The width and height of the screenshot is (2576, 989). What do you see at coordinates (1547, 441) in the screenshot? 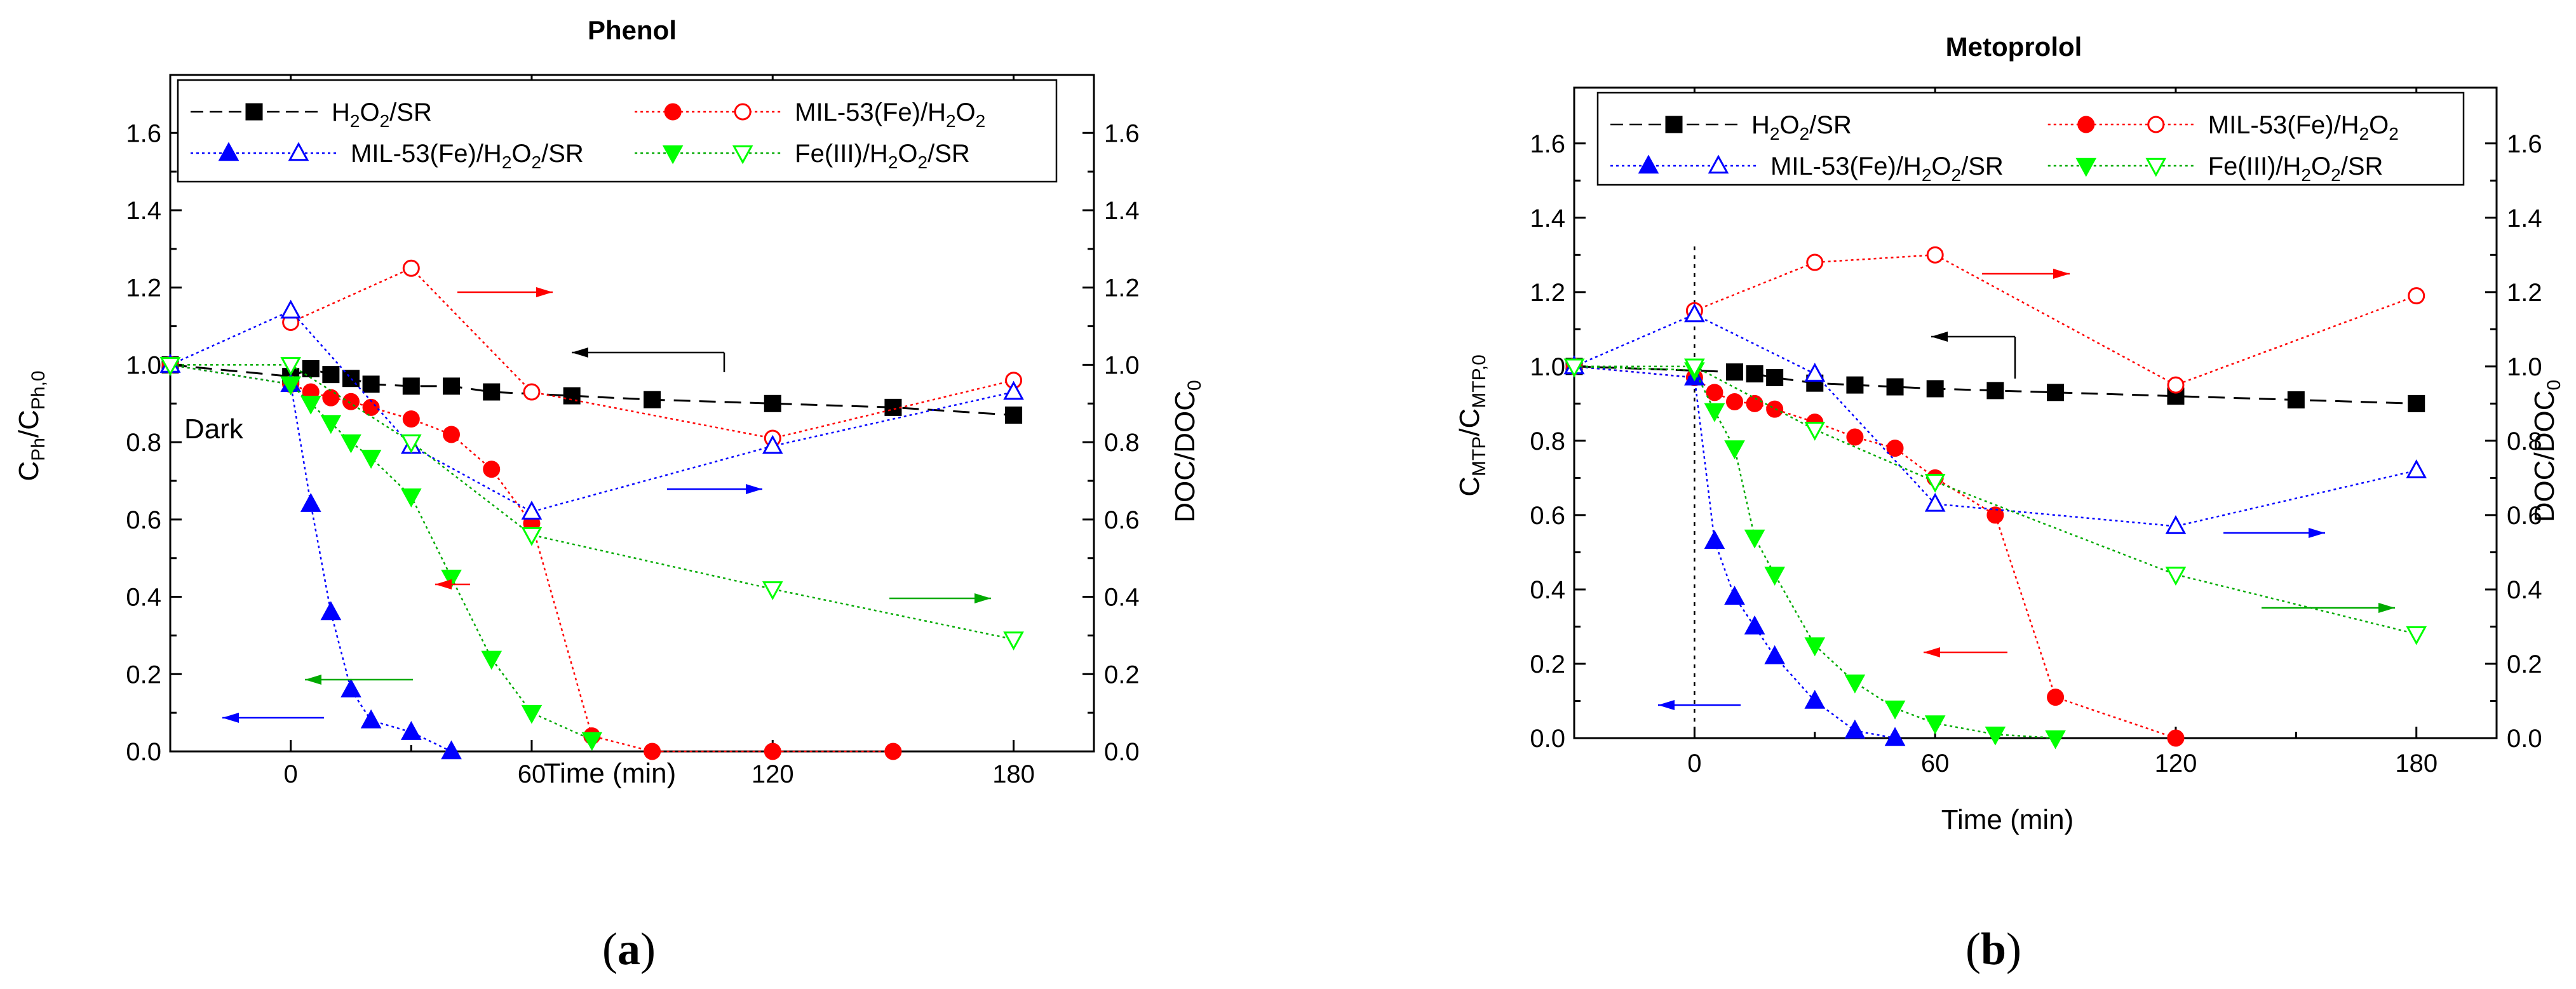
I see `y-tick-label: 0.8` at bounding box center [1547, 441].